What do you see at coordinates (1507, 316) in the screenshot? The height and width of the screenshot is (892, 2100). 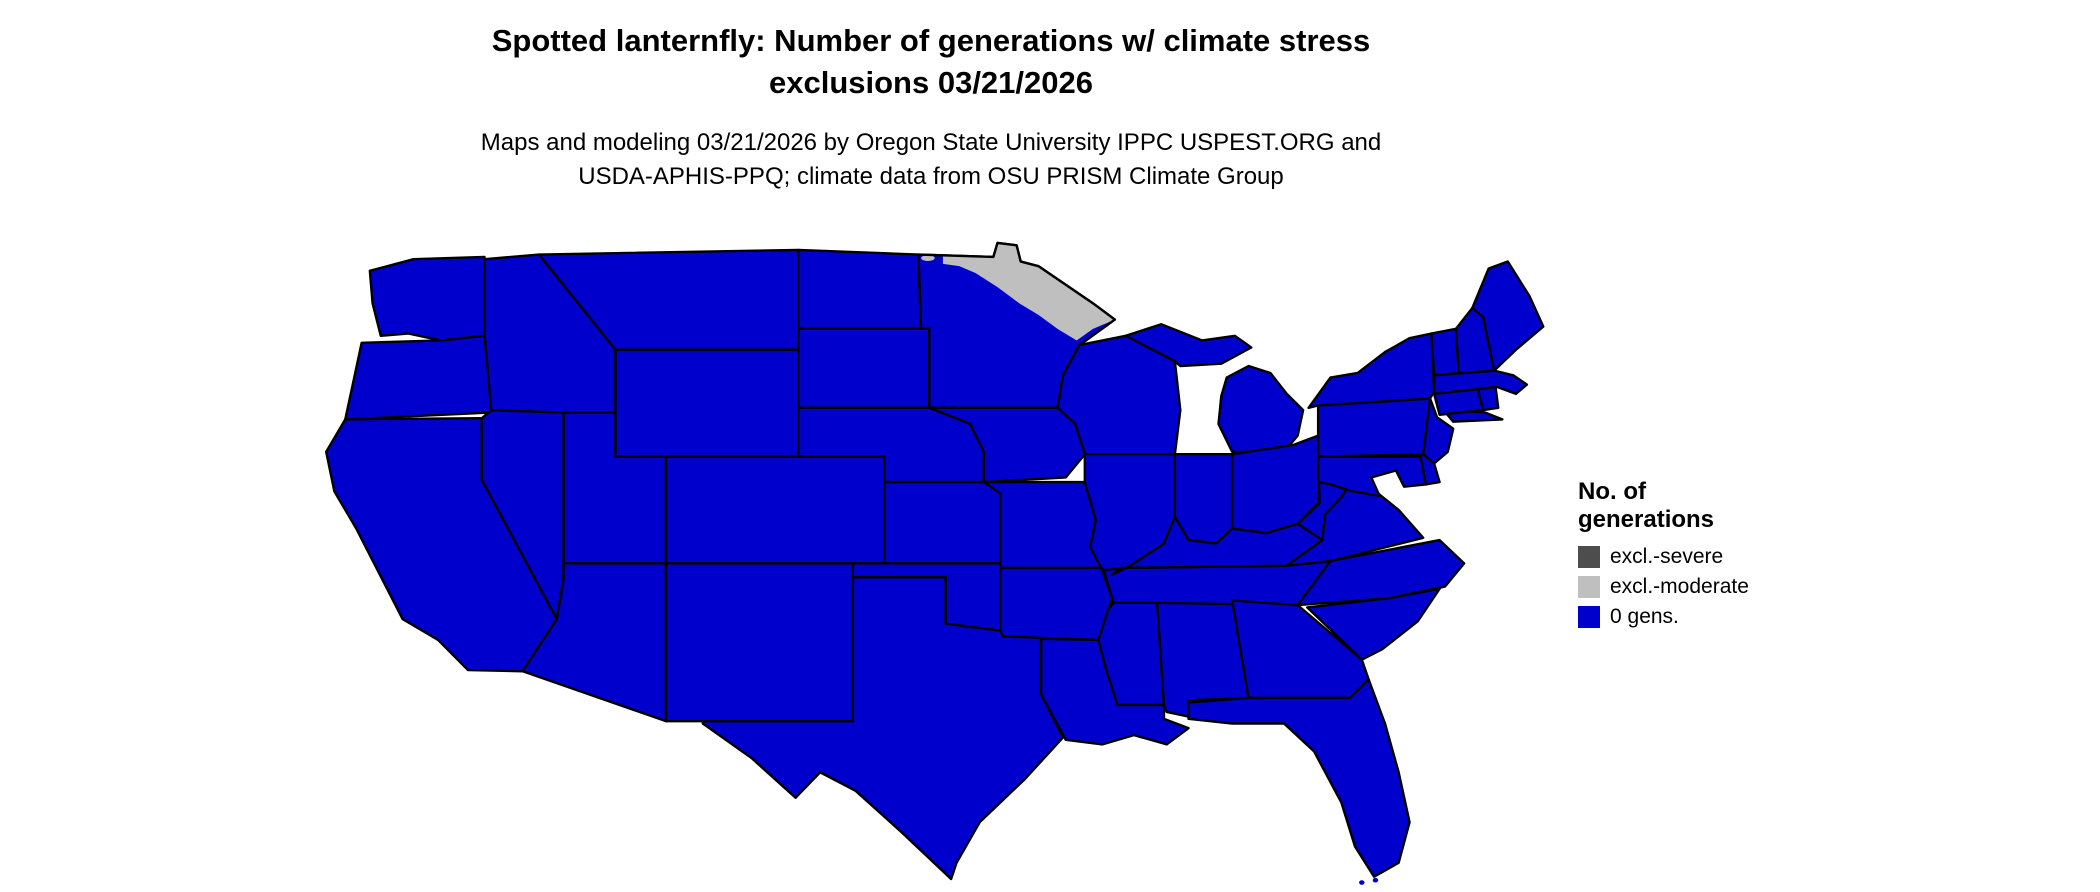 I see `state-maine` at bounding box center [1507, 316].